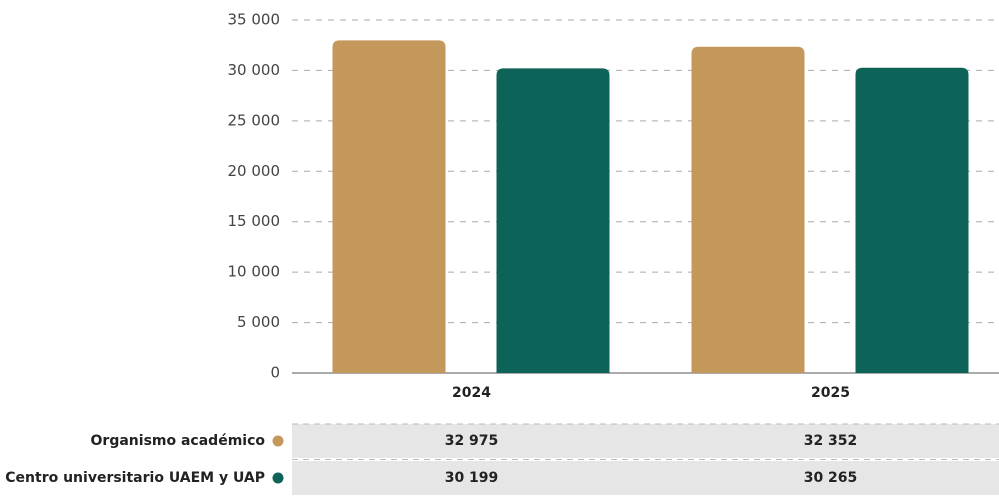 This screenshot has width=999, height=496. Describe the element at coordinates (275, 373) in the screenshot. I see `y-tick-label: 0` at that location.